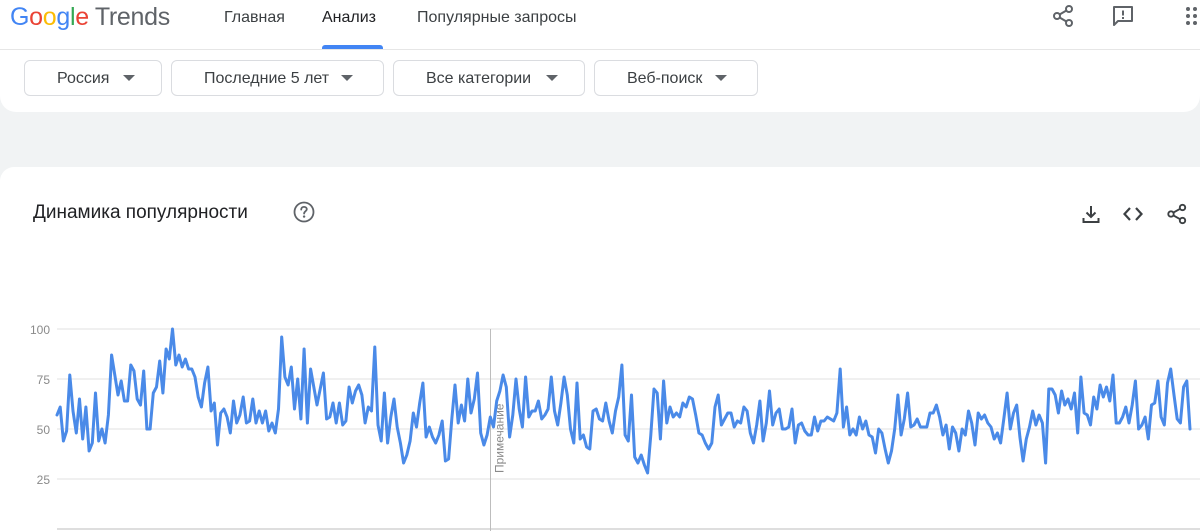 This screenshot has width=1200, height=531. Describe the element at coordinates (1123, 16) in the screenshot. I see `feedback-icon` at that location.